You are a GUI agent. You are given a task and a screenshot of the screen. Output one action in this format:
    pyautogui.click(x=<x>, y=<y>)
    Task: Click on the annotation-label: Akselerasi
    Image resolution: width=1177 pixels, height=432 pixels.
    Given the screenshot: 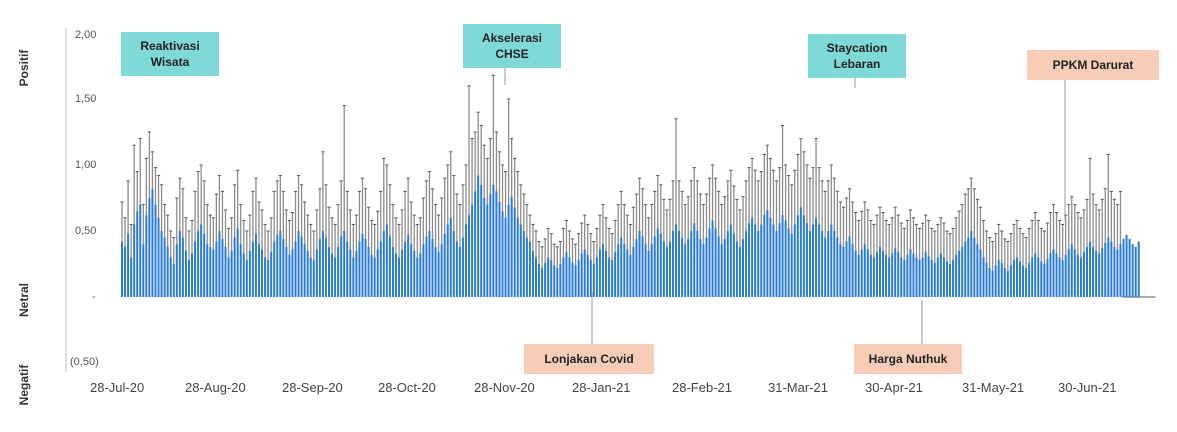 What is the action you would take?
    pyautogui.click(x=512, y=38)
    